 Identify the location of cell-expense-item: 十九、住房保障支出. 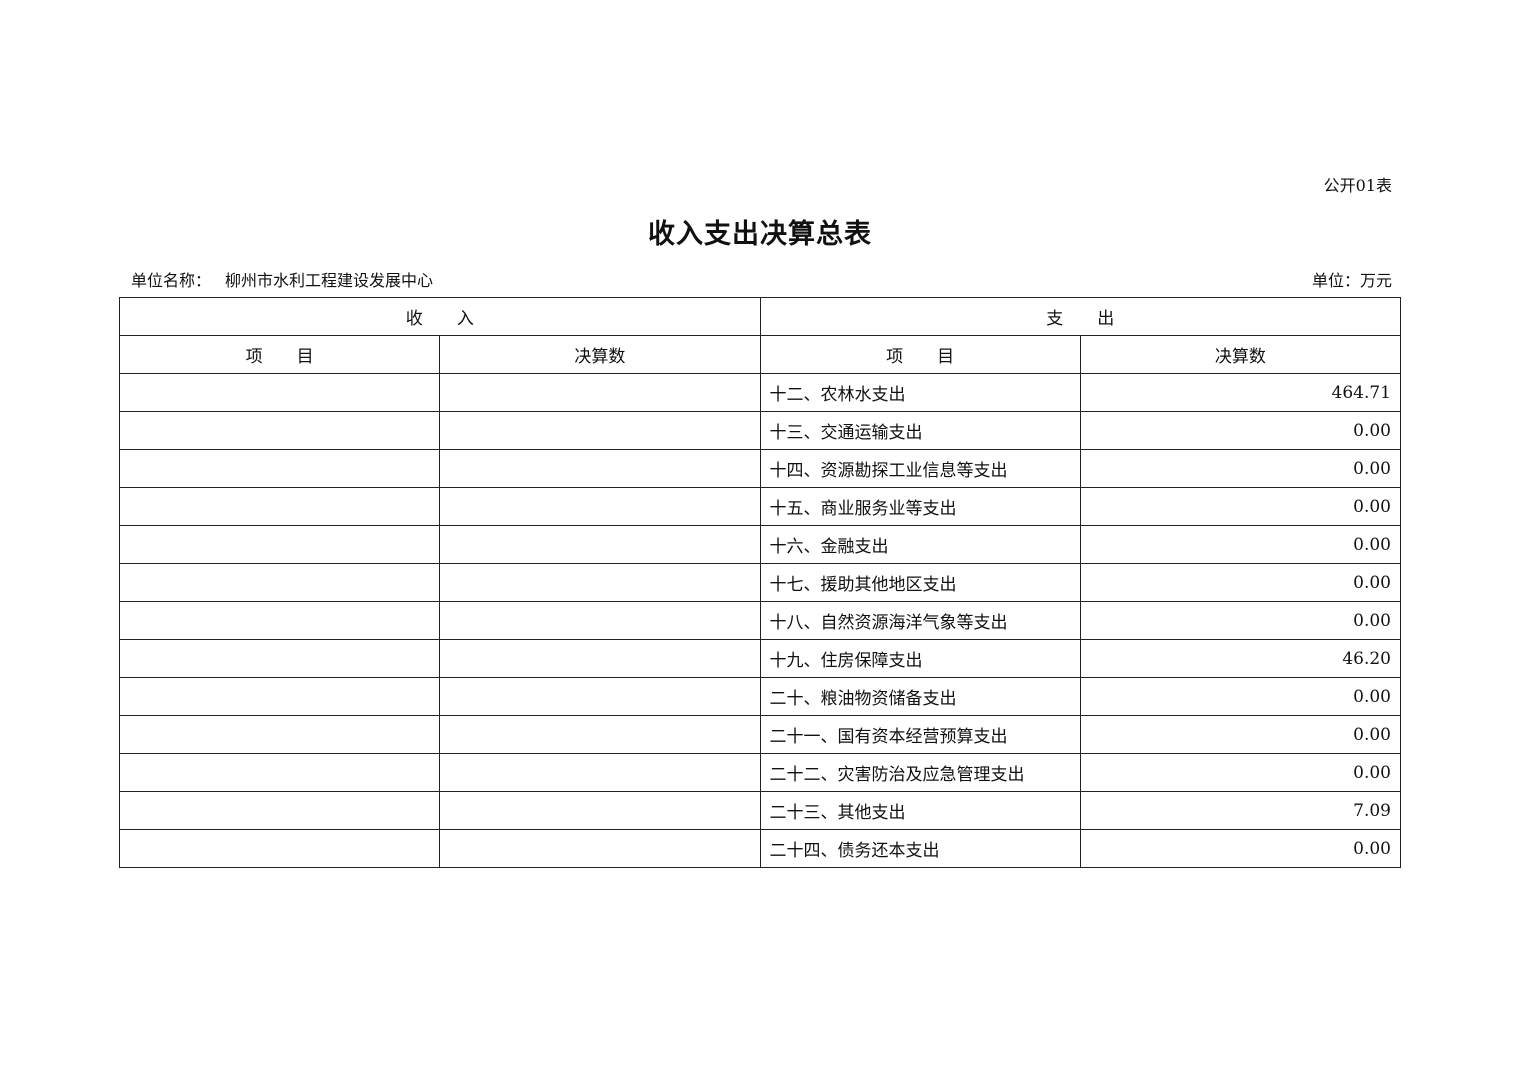
(920, 658).